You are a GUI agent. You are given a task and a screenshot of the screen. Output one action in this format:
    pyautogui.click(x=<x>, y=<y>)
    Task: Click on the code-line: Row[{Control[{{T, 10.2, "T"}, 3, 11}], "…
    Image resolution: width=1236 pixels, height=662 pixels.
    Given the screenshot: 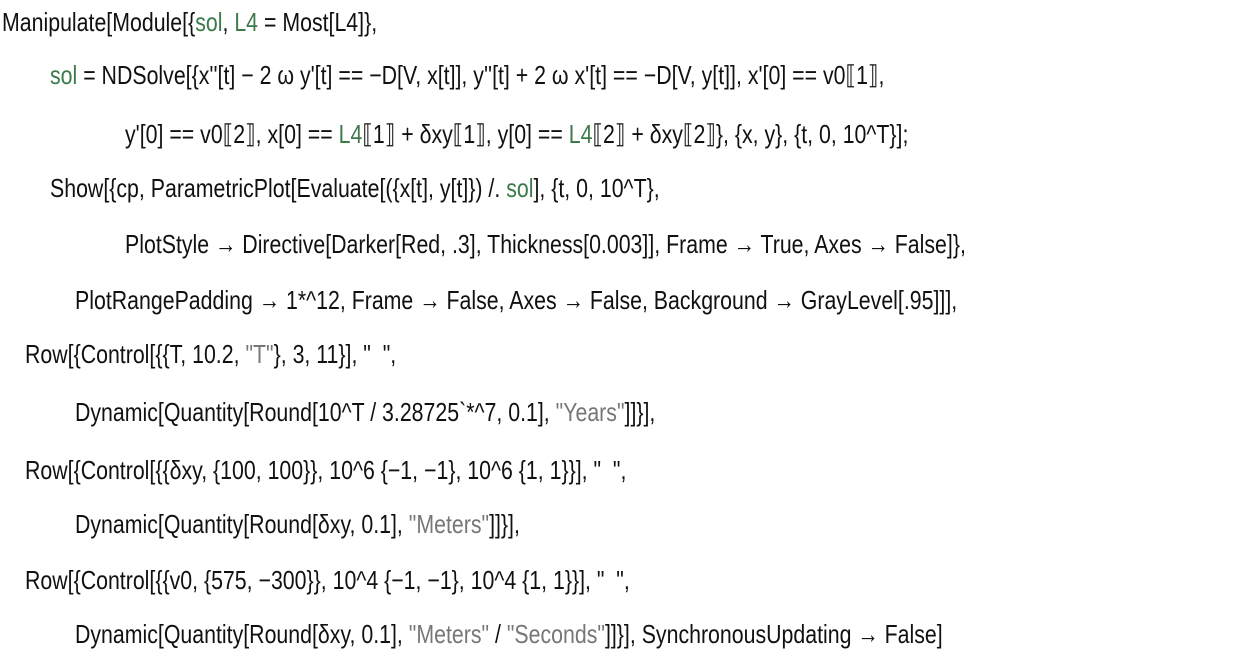 What is the action you would take?
    pyautogui.click(x=210, y=354)
    